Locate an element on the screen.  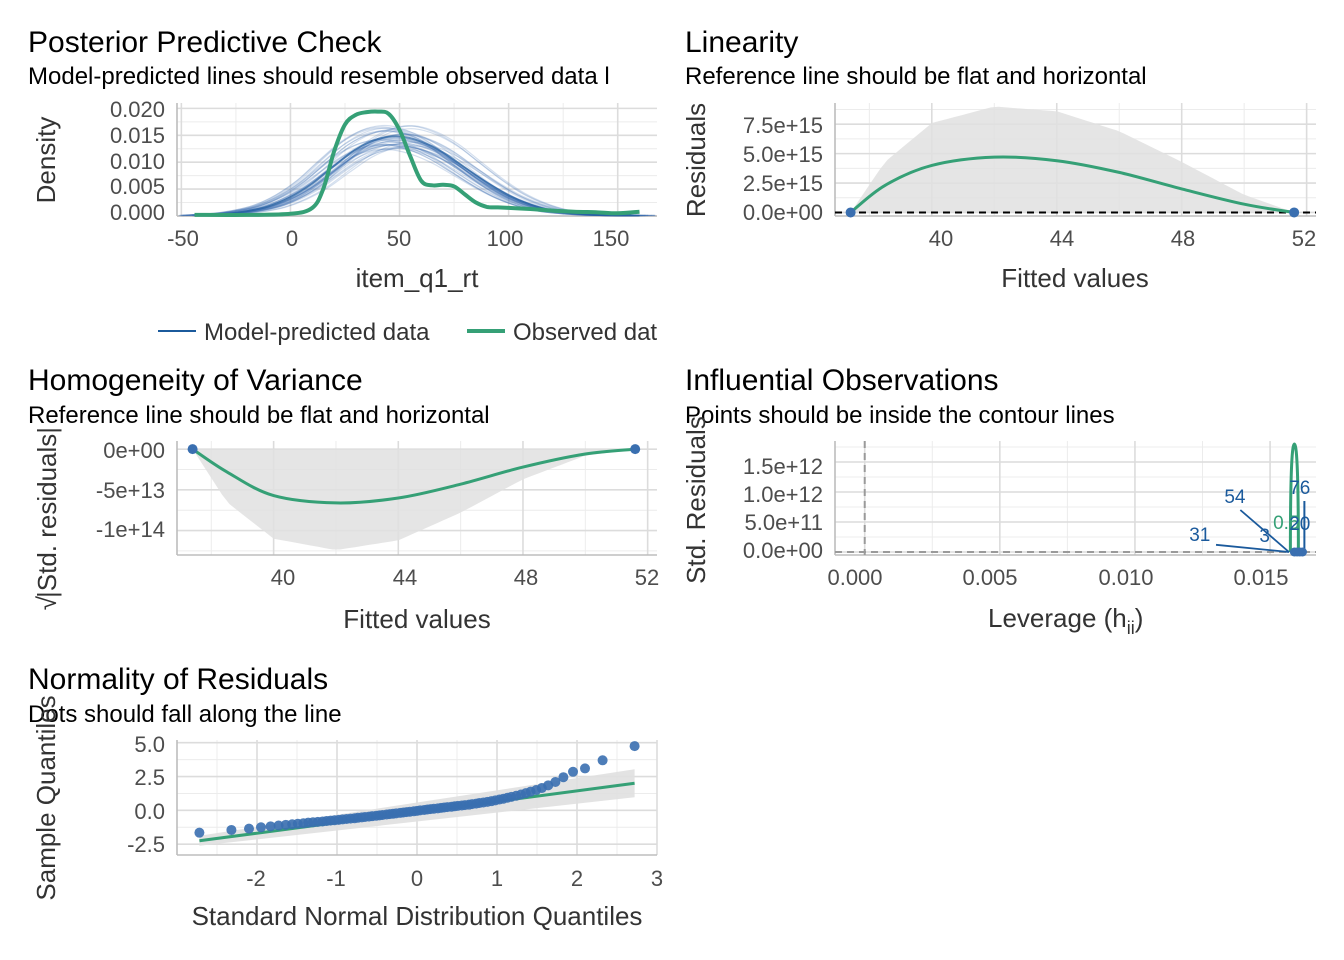
homogeneity-ytick: -5e+13 is located at coordinates (130, 490).